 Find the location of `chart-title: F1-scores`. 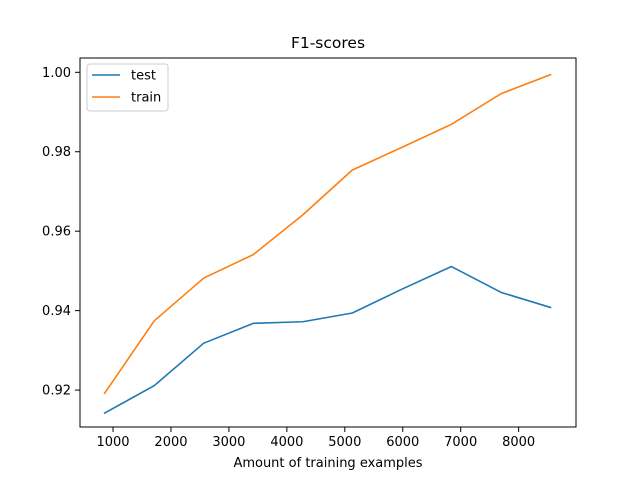

chart-title: F1-scores is located at coordinates (328, 43).